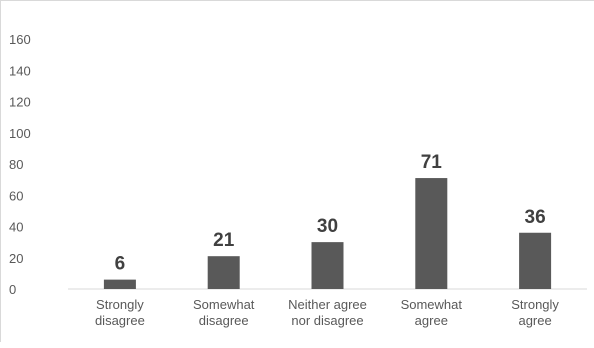 Image resolution: width=594 pixels, height=348 pixels. What do you see at coordinates (20, 133) in the screenshot?
I see `y-tick-label: 100` at bounding box center [20, 133].